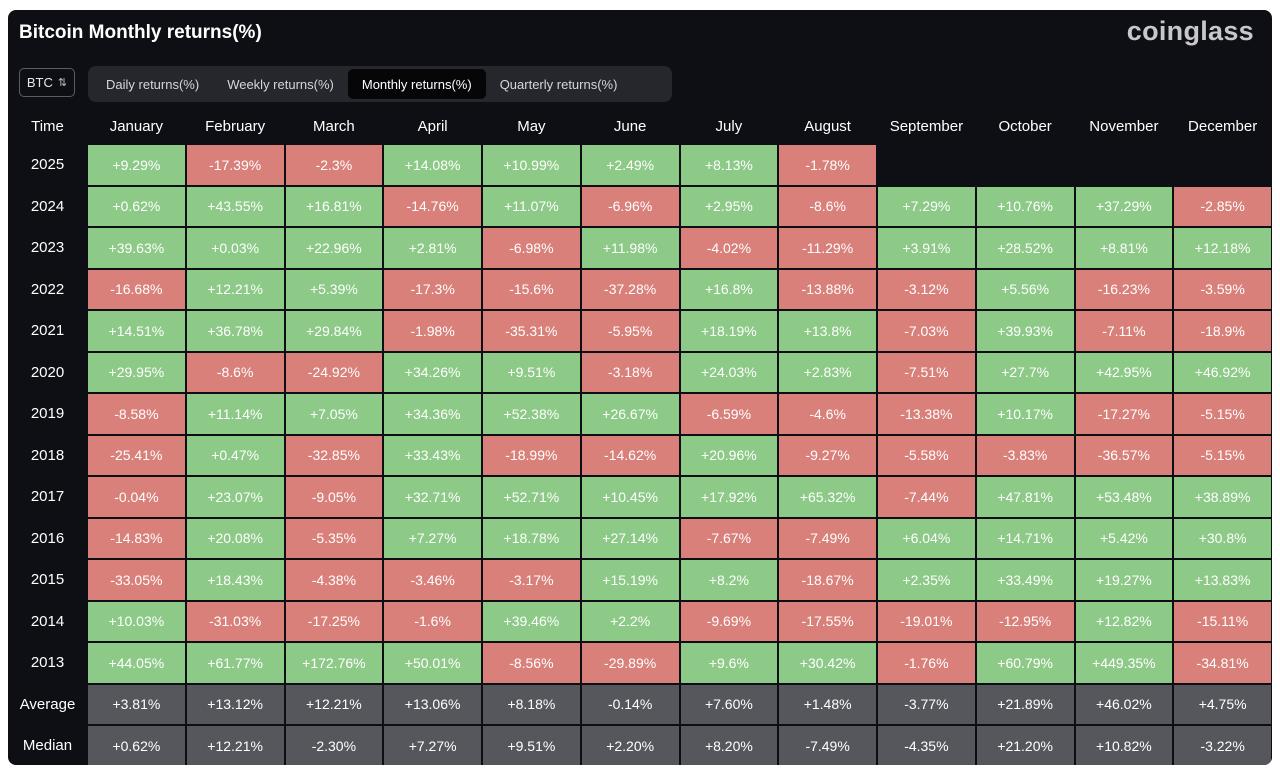 This screenshot has height=775, width=1280. Describe the element at coordinates (531, 331) in the screenshot. I see `return-cell: -35.31%` at that location.